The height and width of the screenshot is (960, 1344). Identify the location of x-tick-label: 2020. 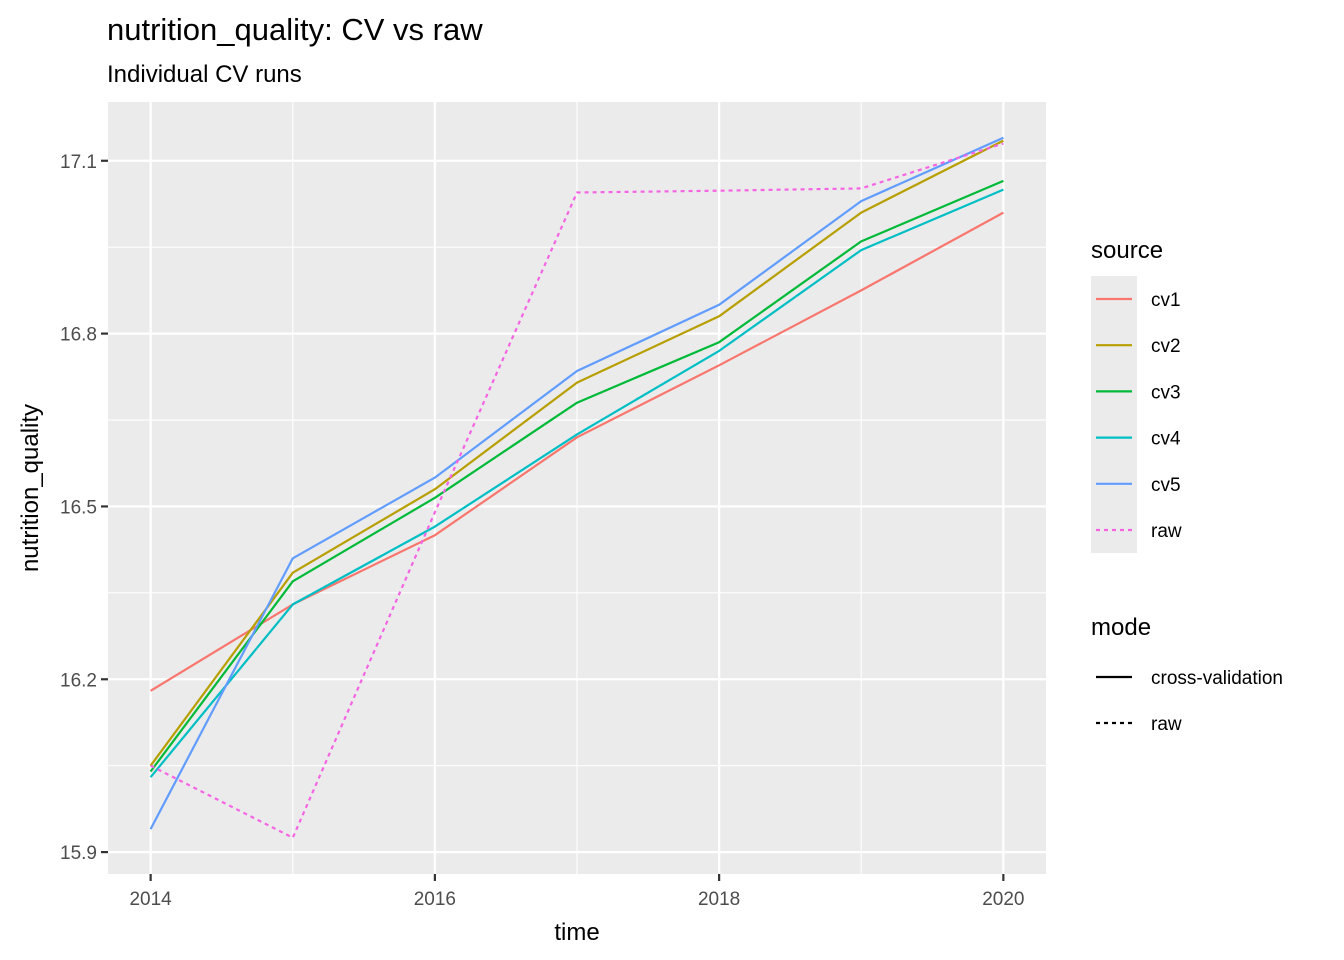
(1003, 899).